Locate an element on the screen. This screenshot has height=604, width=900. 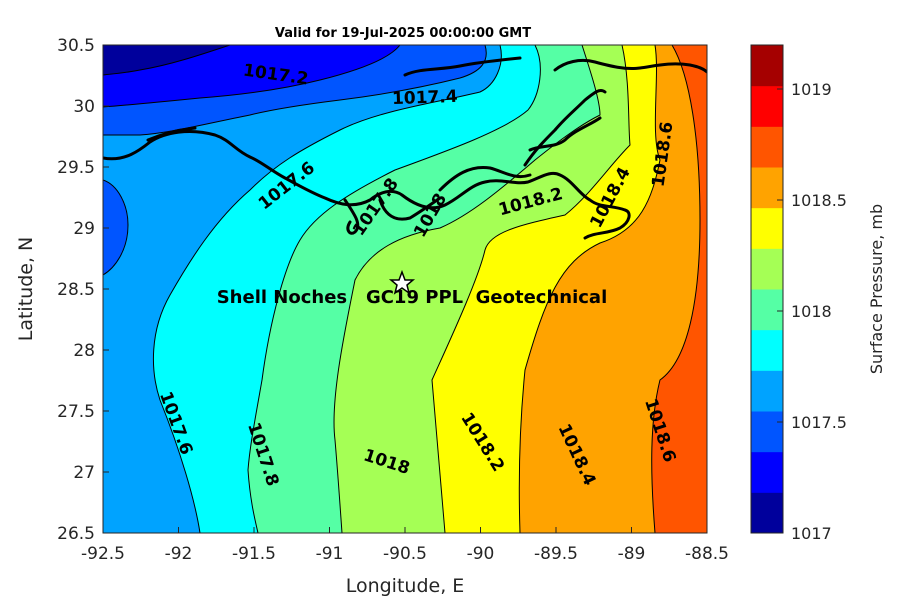
x-tick-label: -89.5 is located at coordinates (556, 554).